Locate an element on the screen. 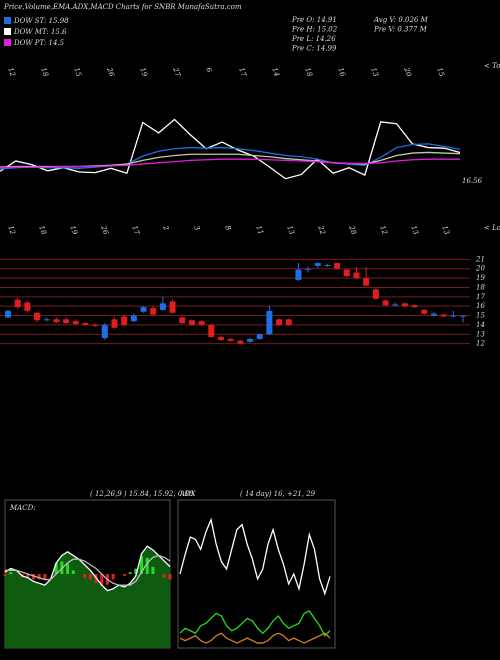  top-label: 19 is located at coordinates (143, 73).